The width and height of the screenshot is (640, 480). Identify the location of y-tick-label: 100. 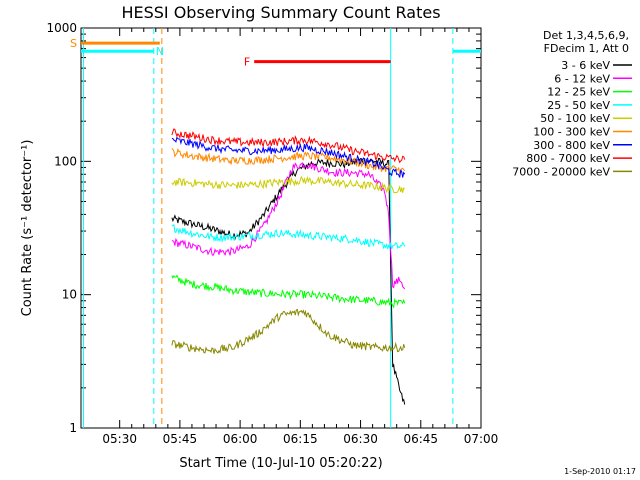
(65, 161).